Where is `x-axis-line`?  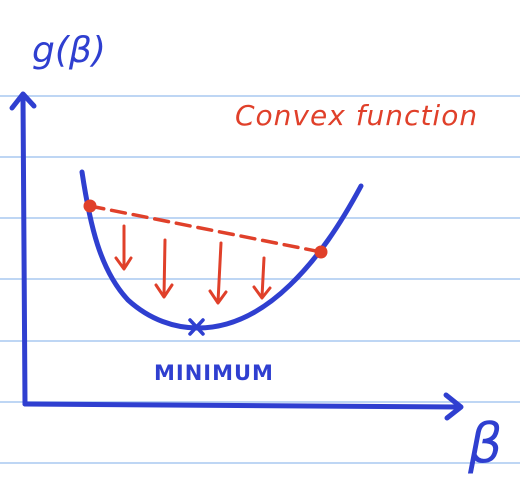
x-axis-line is located at coordinates (241, 405).